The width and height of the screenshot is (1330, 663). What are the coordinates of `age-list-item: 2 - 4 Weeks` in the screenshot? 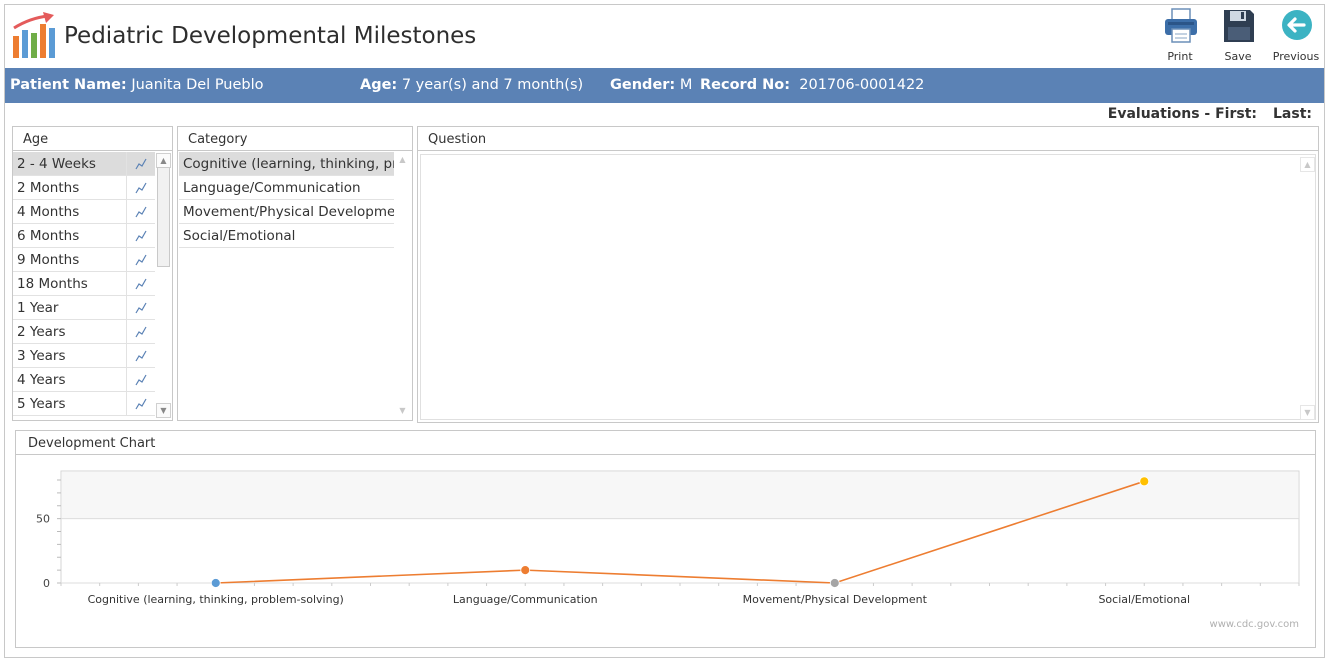 It's located at (84, 164).